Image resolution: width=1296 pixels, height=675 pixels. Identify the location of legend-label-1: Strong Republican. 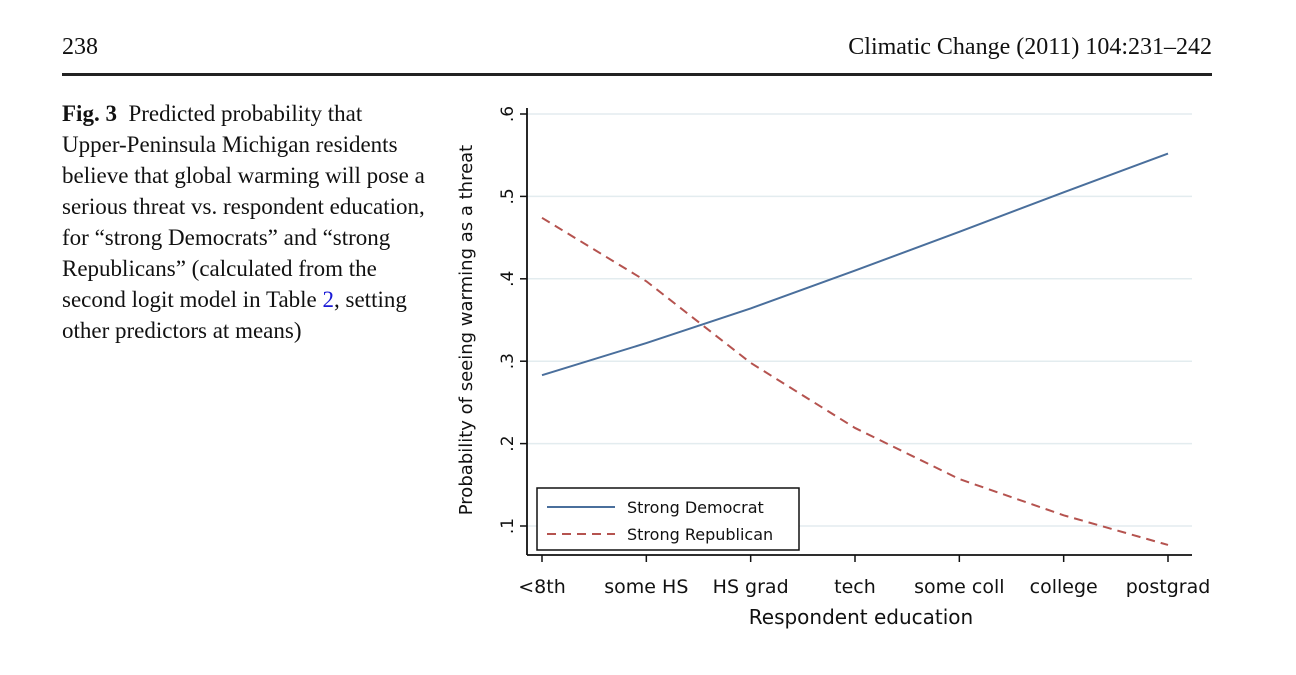
(700, 534).